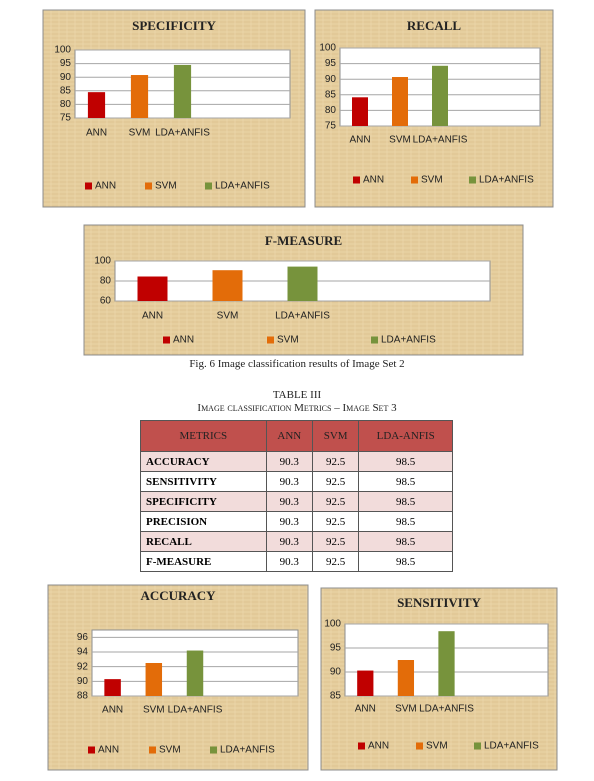  I want to click on table-header-row: METRICS ANN SVM LDA-ANFIS, so click(296, 436).